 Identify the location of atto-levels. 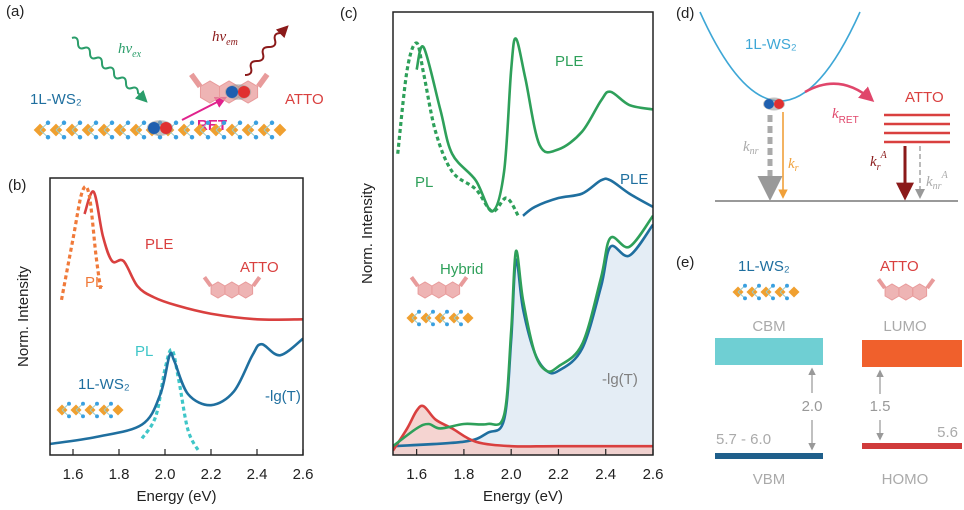
(917, 128).